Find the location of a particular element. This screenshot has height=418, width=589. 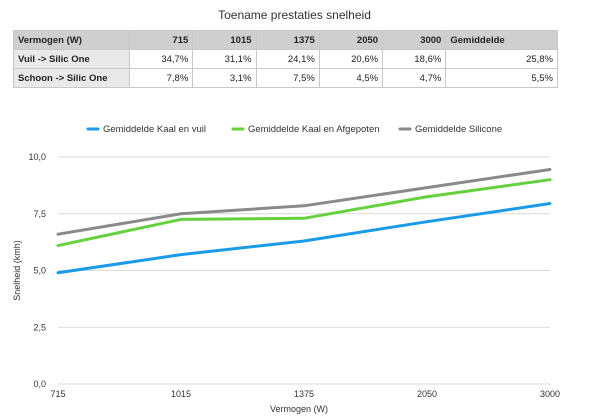

table-title: Toename prestaties snelheid is located at coordinates (294, 15).